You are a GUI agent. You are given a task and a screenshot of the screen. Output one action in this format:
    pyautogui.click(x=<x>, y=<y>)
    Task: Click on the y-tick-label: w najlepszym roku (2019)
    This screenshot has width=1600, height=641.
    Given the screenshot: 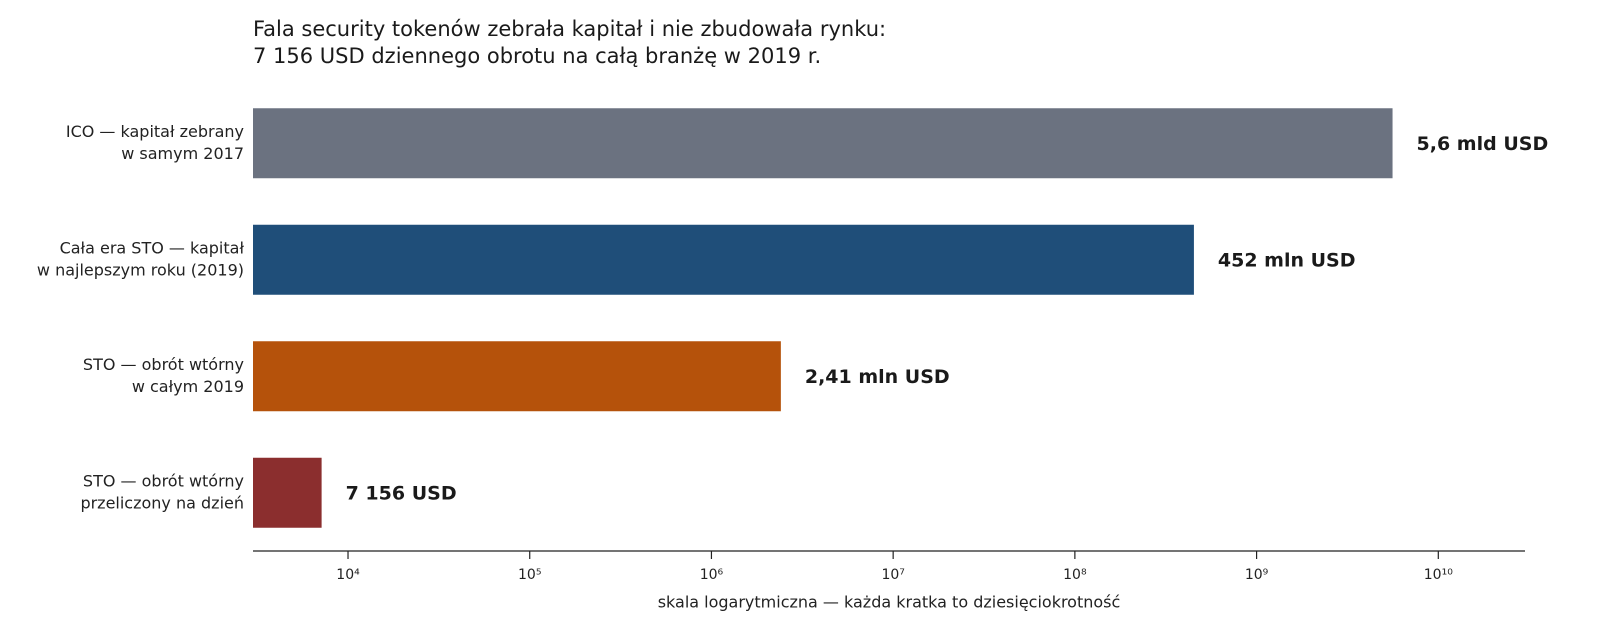 What is the action you would take?
    pyautogui.click(x=140, y=269)
    